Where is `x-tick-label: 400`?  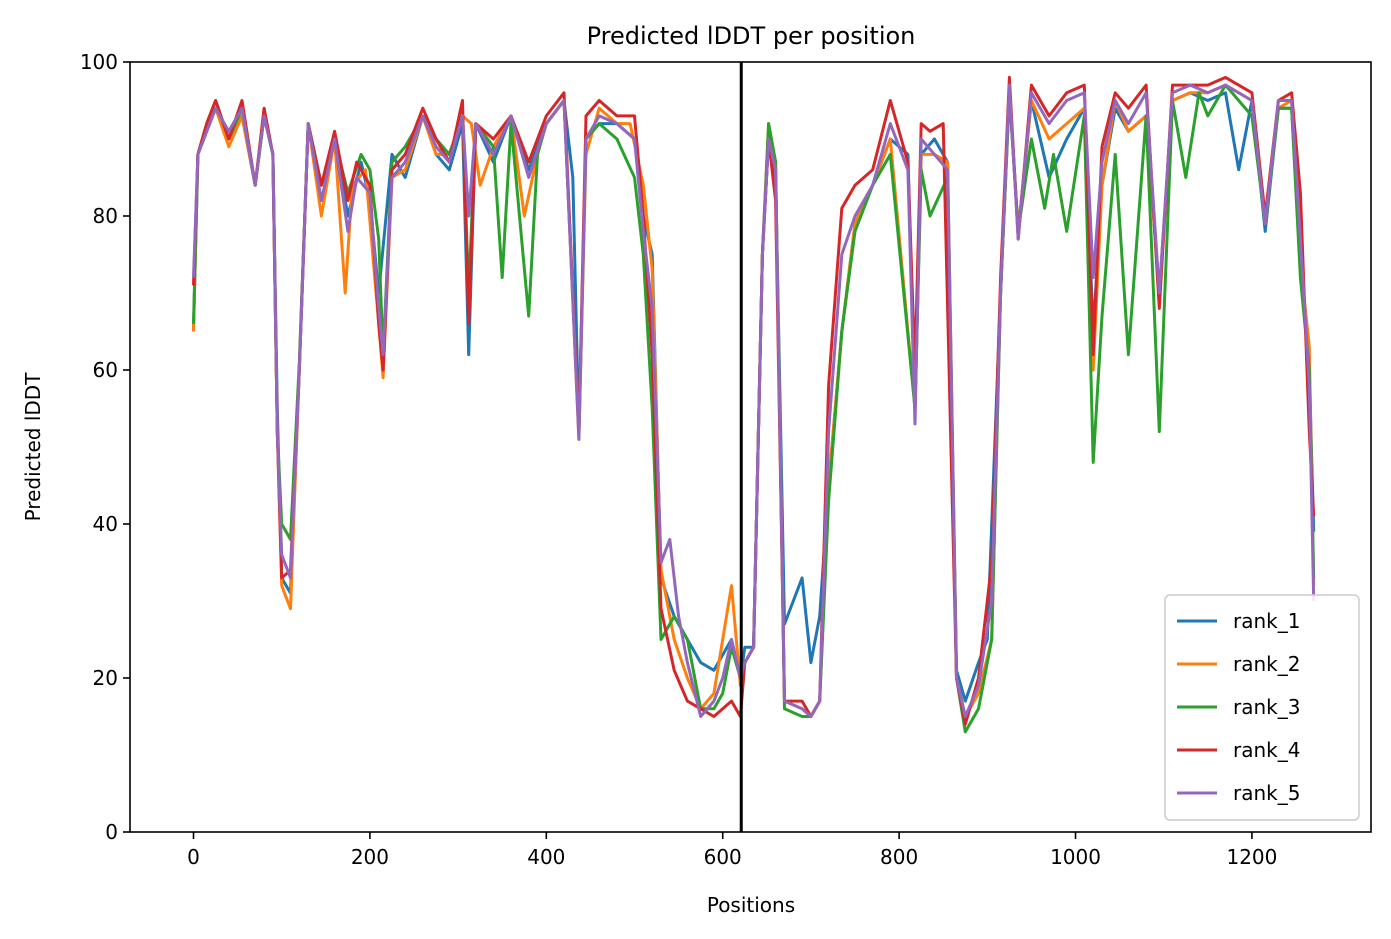 x-tick-label: 400 is located at coordinates (546, 857).